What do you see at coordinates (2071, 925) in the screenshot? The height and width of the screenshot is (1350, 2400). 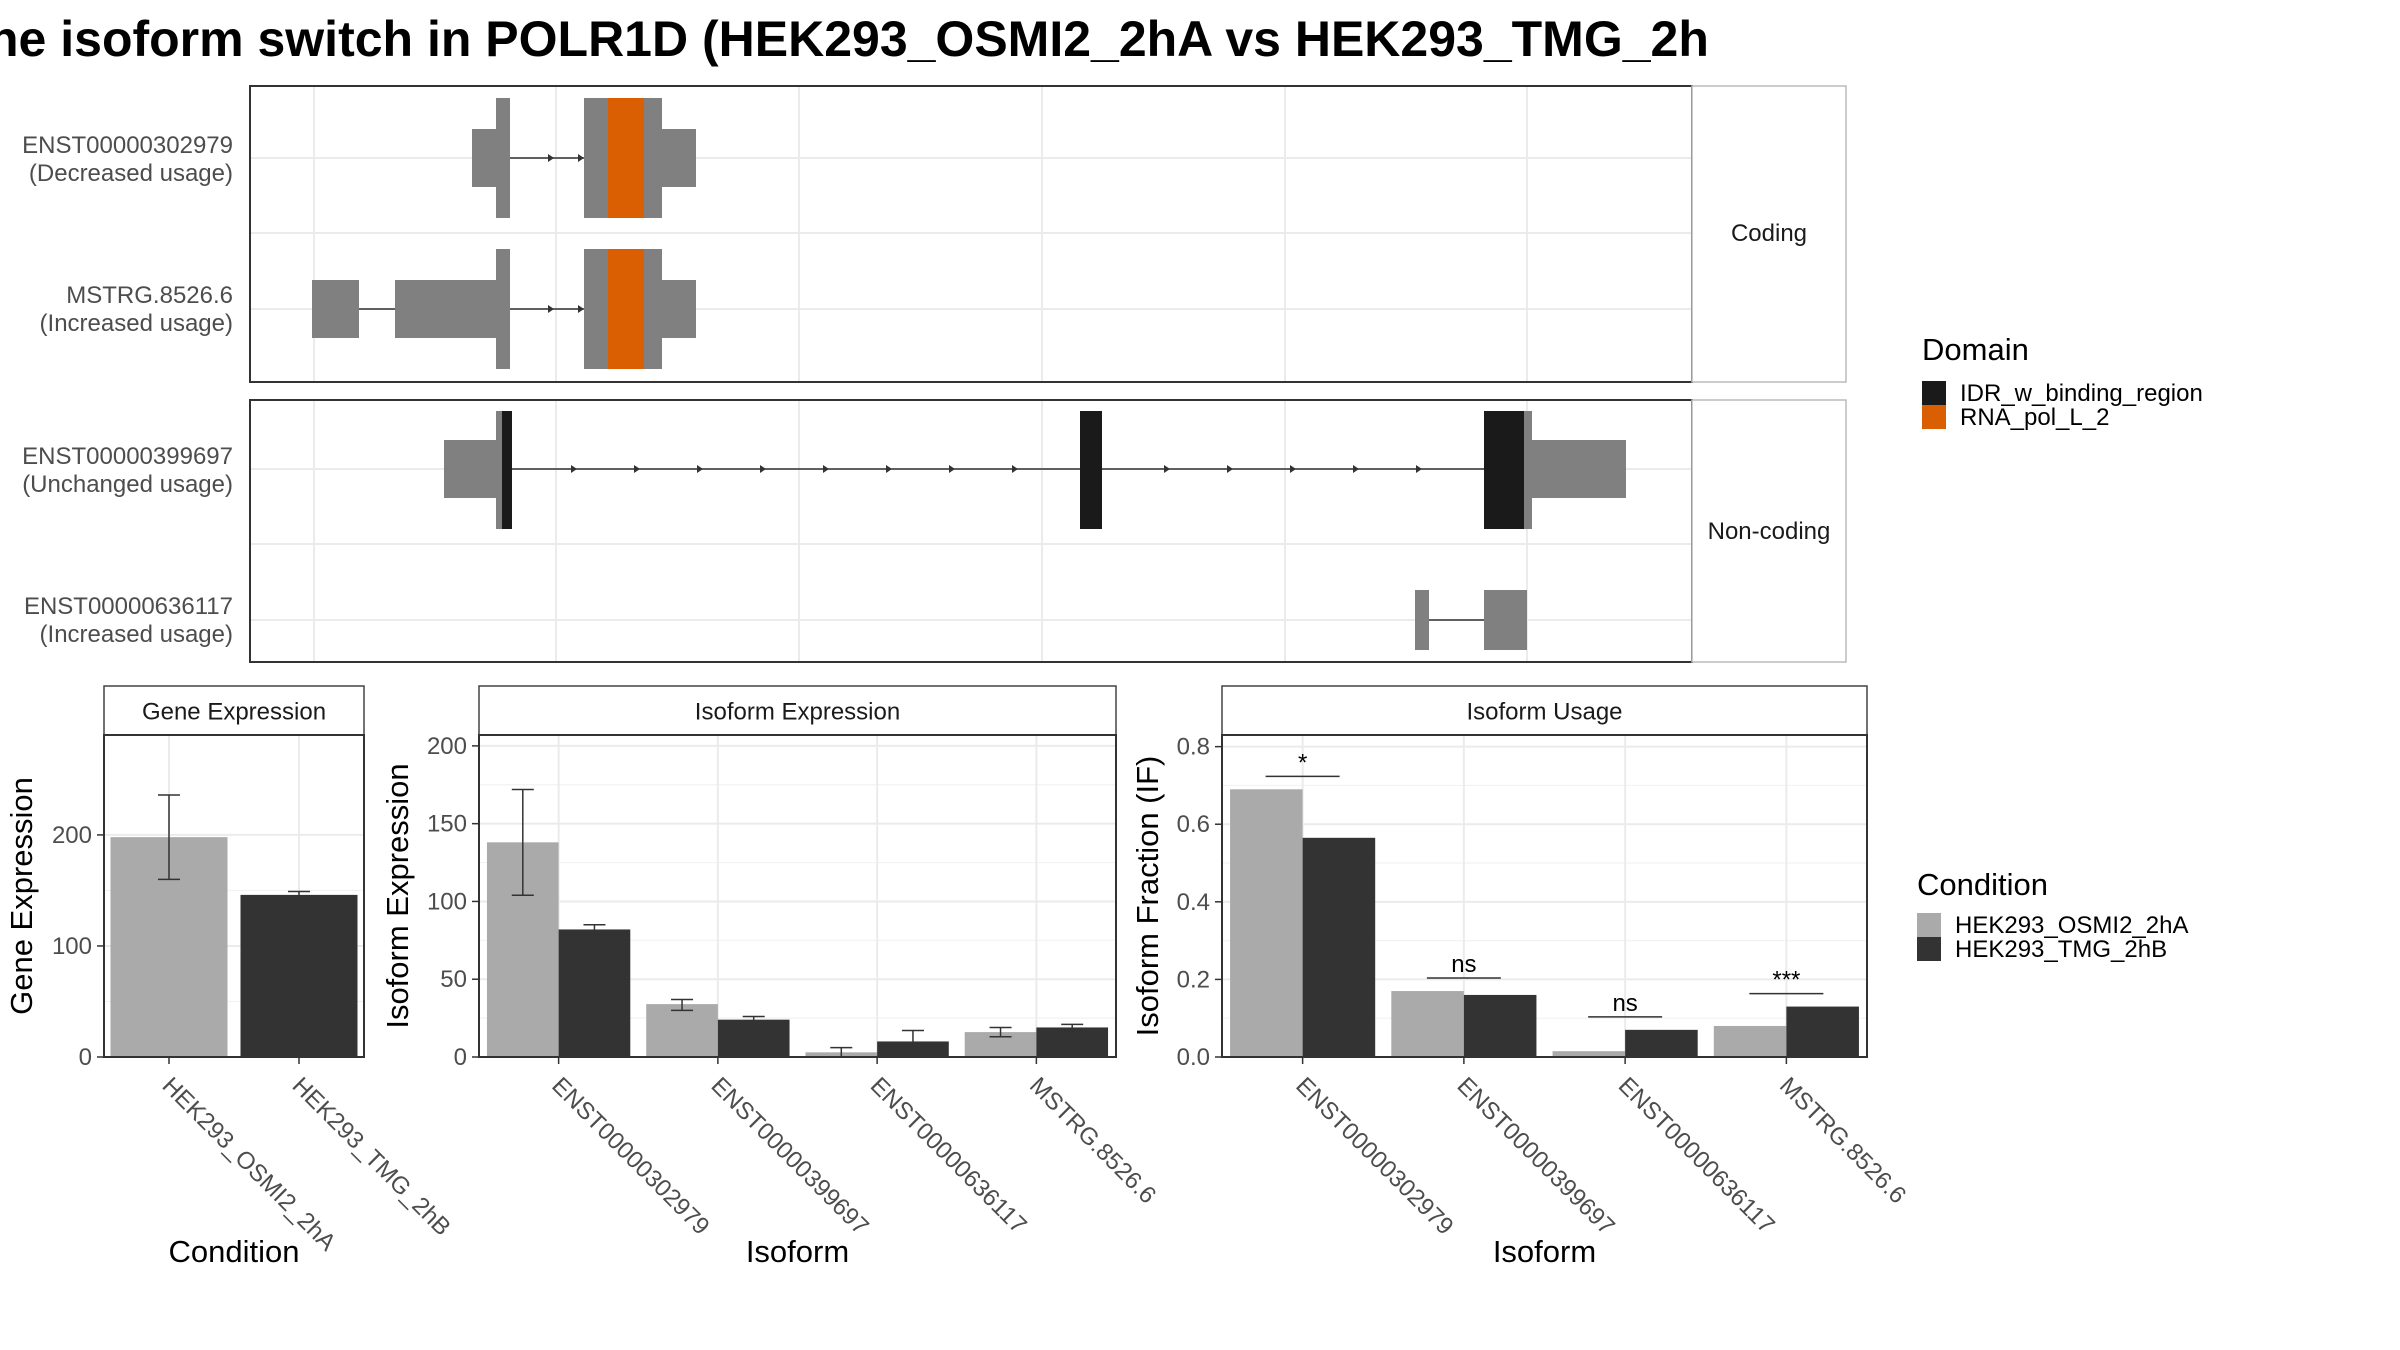 I see `legend-label-osmi2: HEK293_OSMI2_2hA` at bounding box center [2071, 925].